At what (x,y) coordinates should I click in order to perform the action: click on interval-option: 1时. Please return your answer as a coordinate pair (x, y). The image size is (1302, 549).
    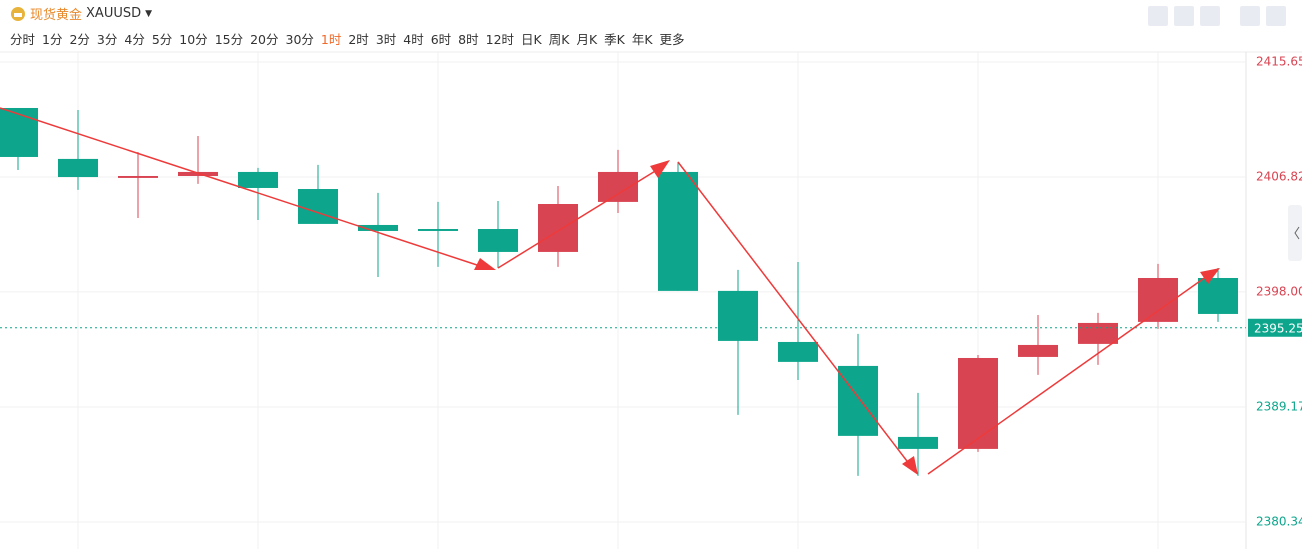
    Looking at the image, I should click on (331, 39).